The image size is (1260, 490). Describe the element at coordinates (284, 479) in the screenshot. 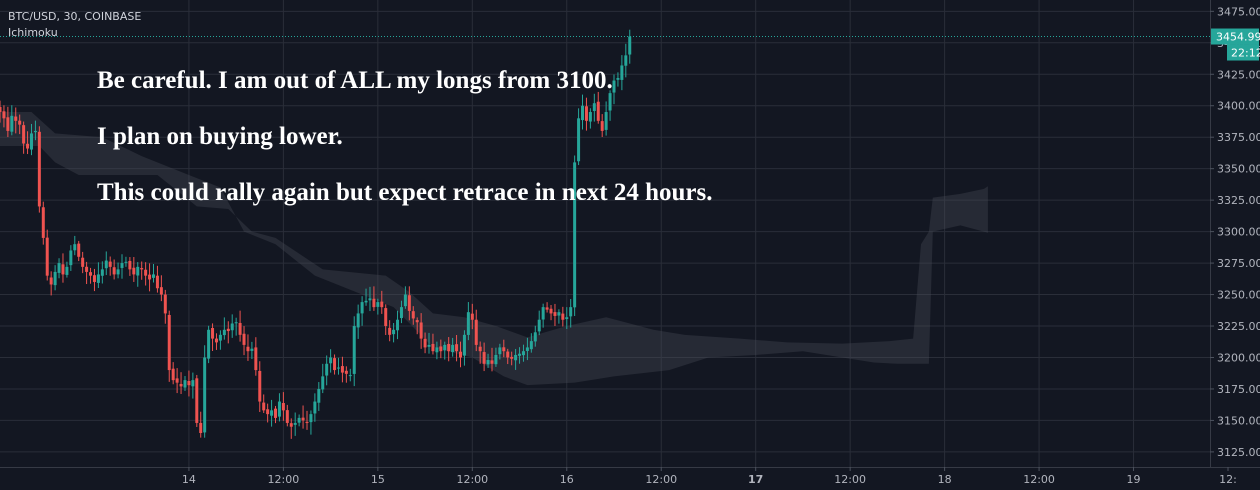

I see `time-tick-label: 12:00` at that location.